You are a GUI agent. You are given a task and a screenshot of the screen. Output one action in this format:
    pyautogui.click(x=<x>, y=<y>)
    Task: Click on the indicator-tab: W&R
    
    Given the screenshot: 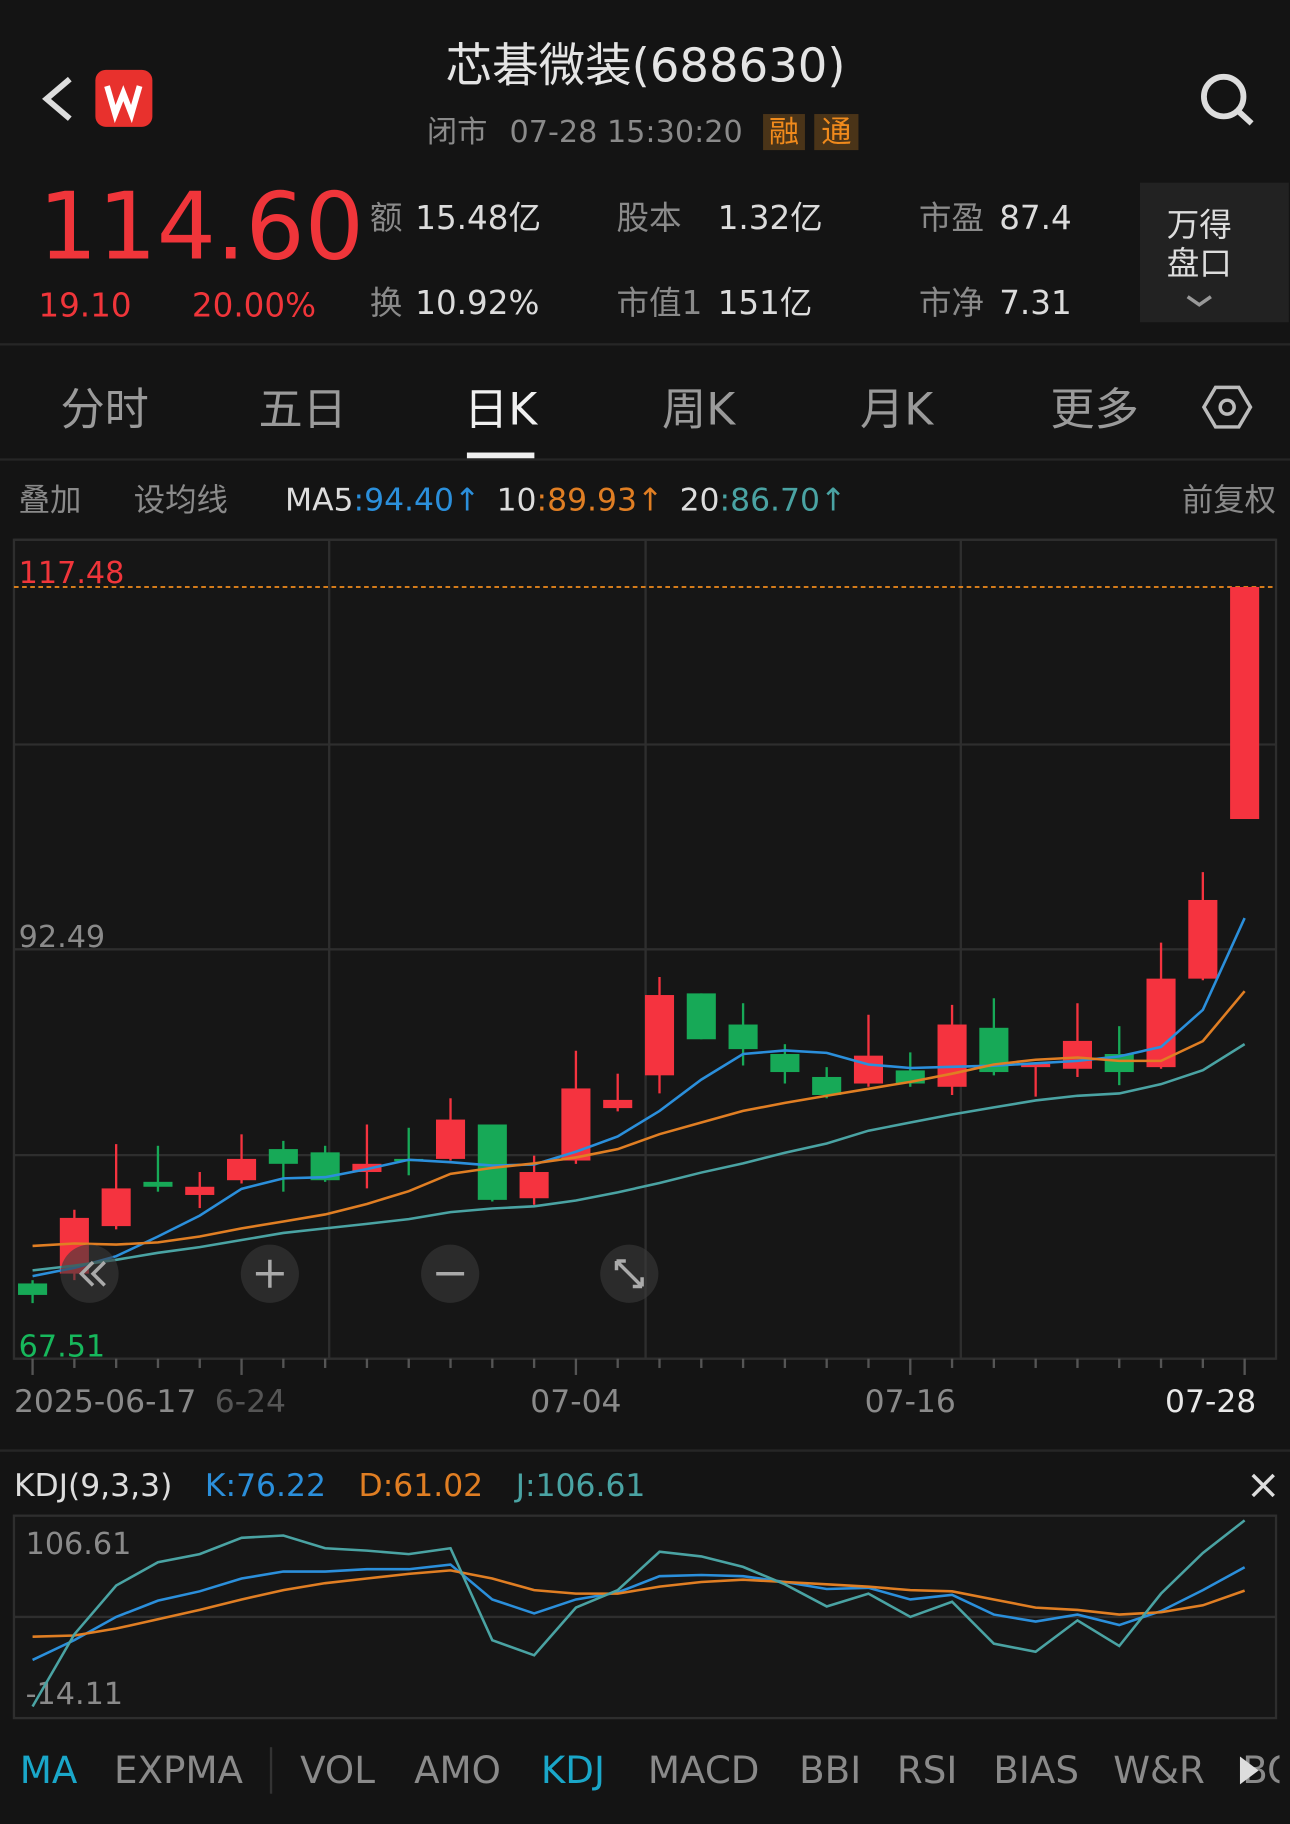 What is the action you would take?
    pyautogui.click(x=1159, y=1770)
    